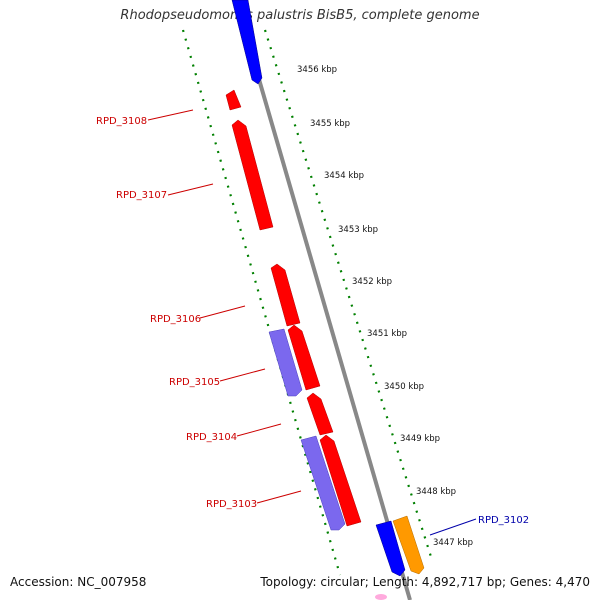 The height and width of the screenshot is (600, 600). I want to click on gene-label-rpd3105: RPD_3105, so click(194, 382).